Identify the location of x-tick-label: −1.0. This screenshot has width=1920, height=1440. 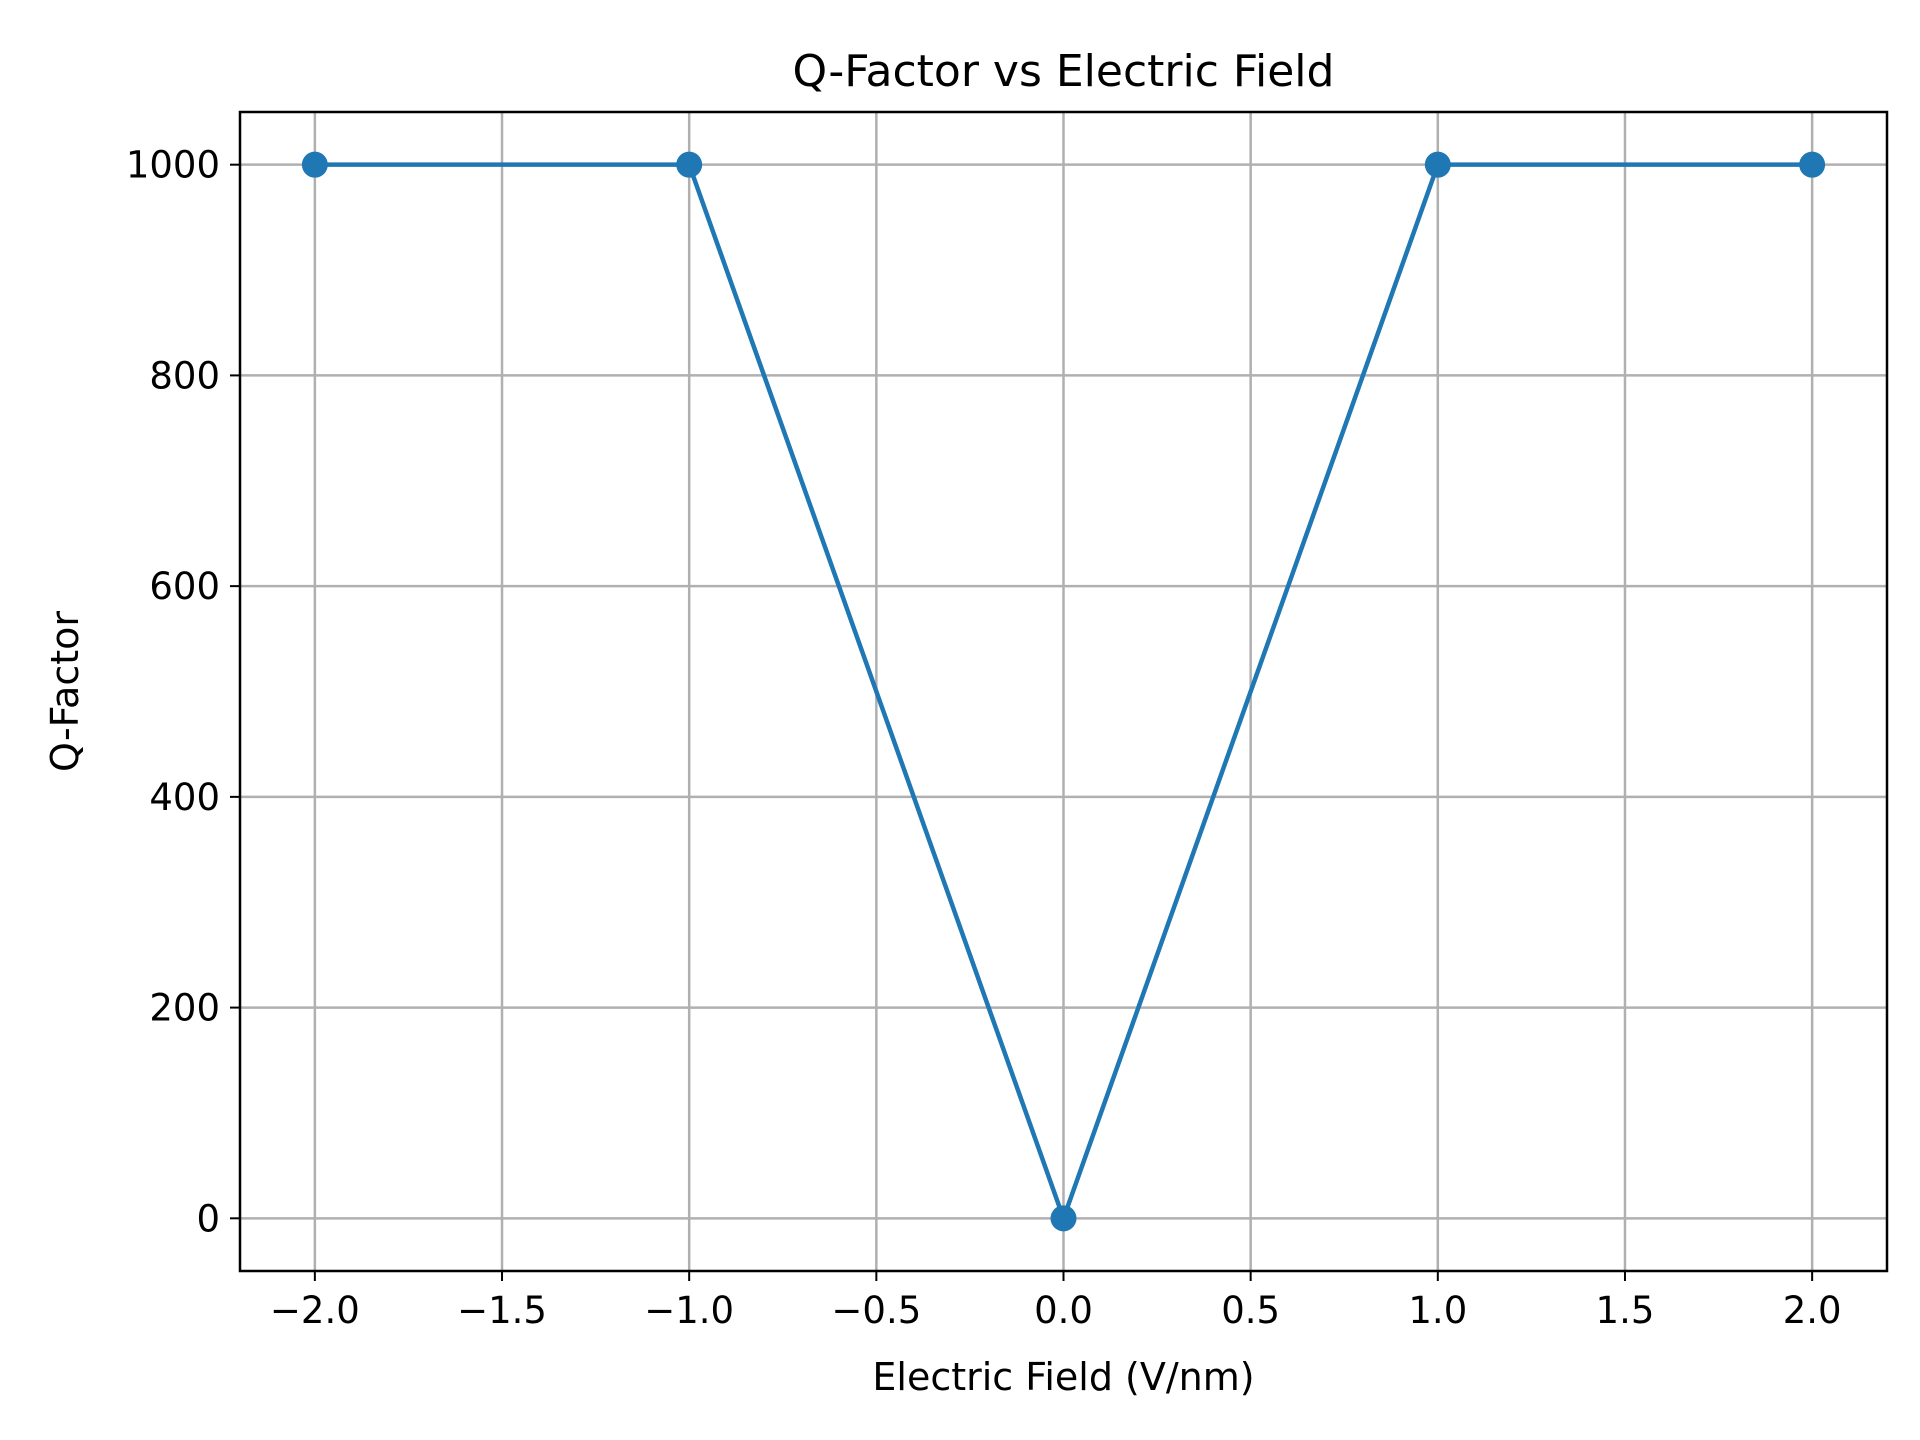
(689, 1310).